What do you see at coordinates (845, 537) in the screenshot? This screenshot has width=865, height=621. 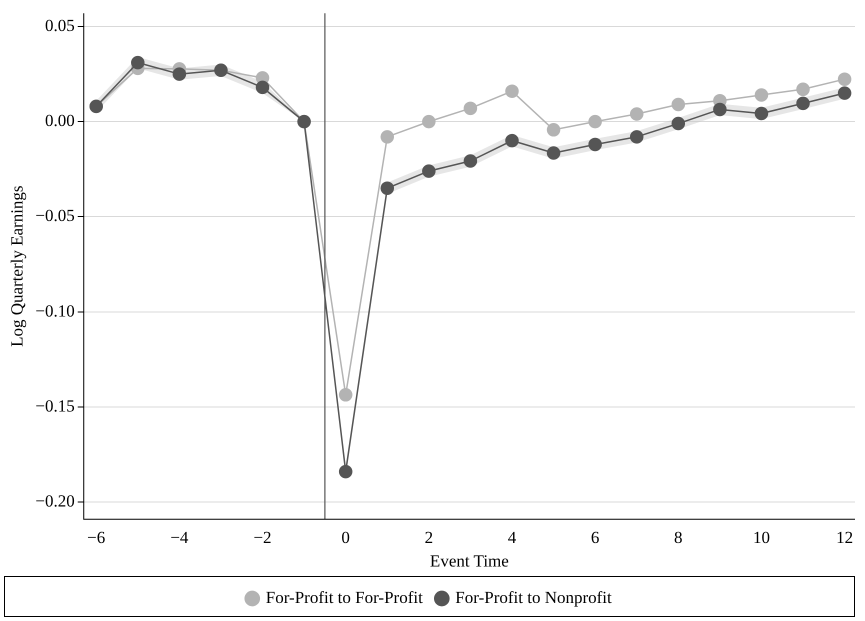 I see `x-tick-label: 12` at bounding box center [845, 537].